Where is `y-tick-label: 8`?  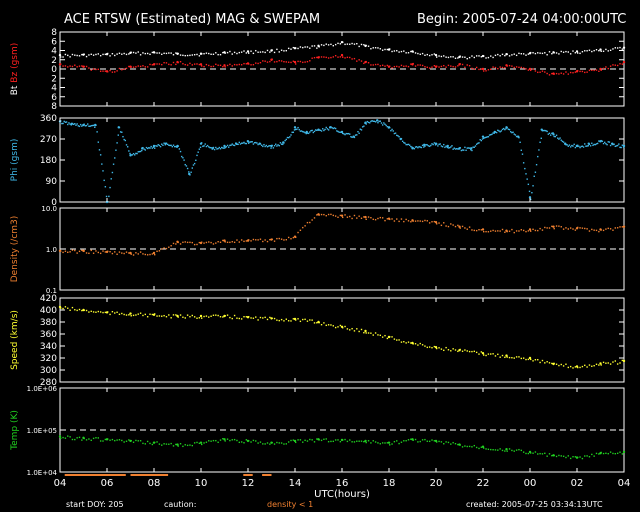 y-tick-label: 8 is located at coordinates (54, 107).